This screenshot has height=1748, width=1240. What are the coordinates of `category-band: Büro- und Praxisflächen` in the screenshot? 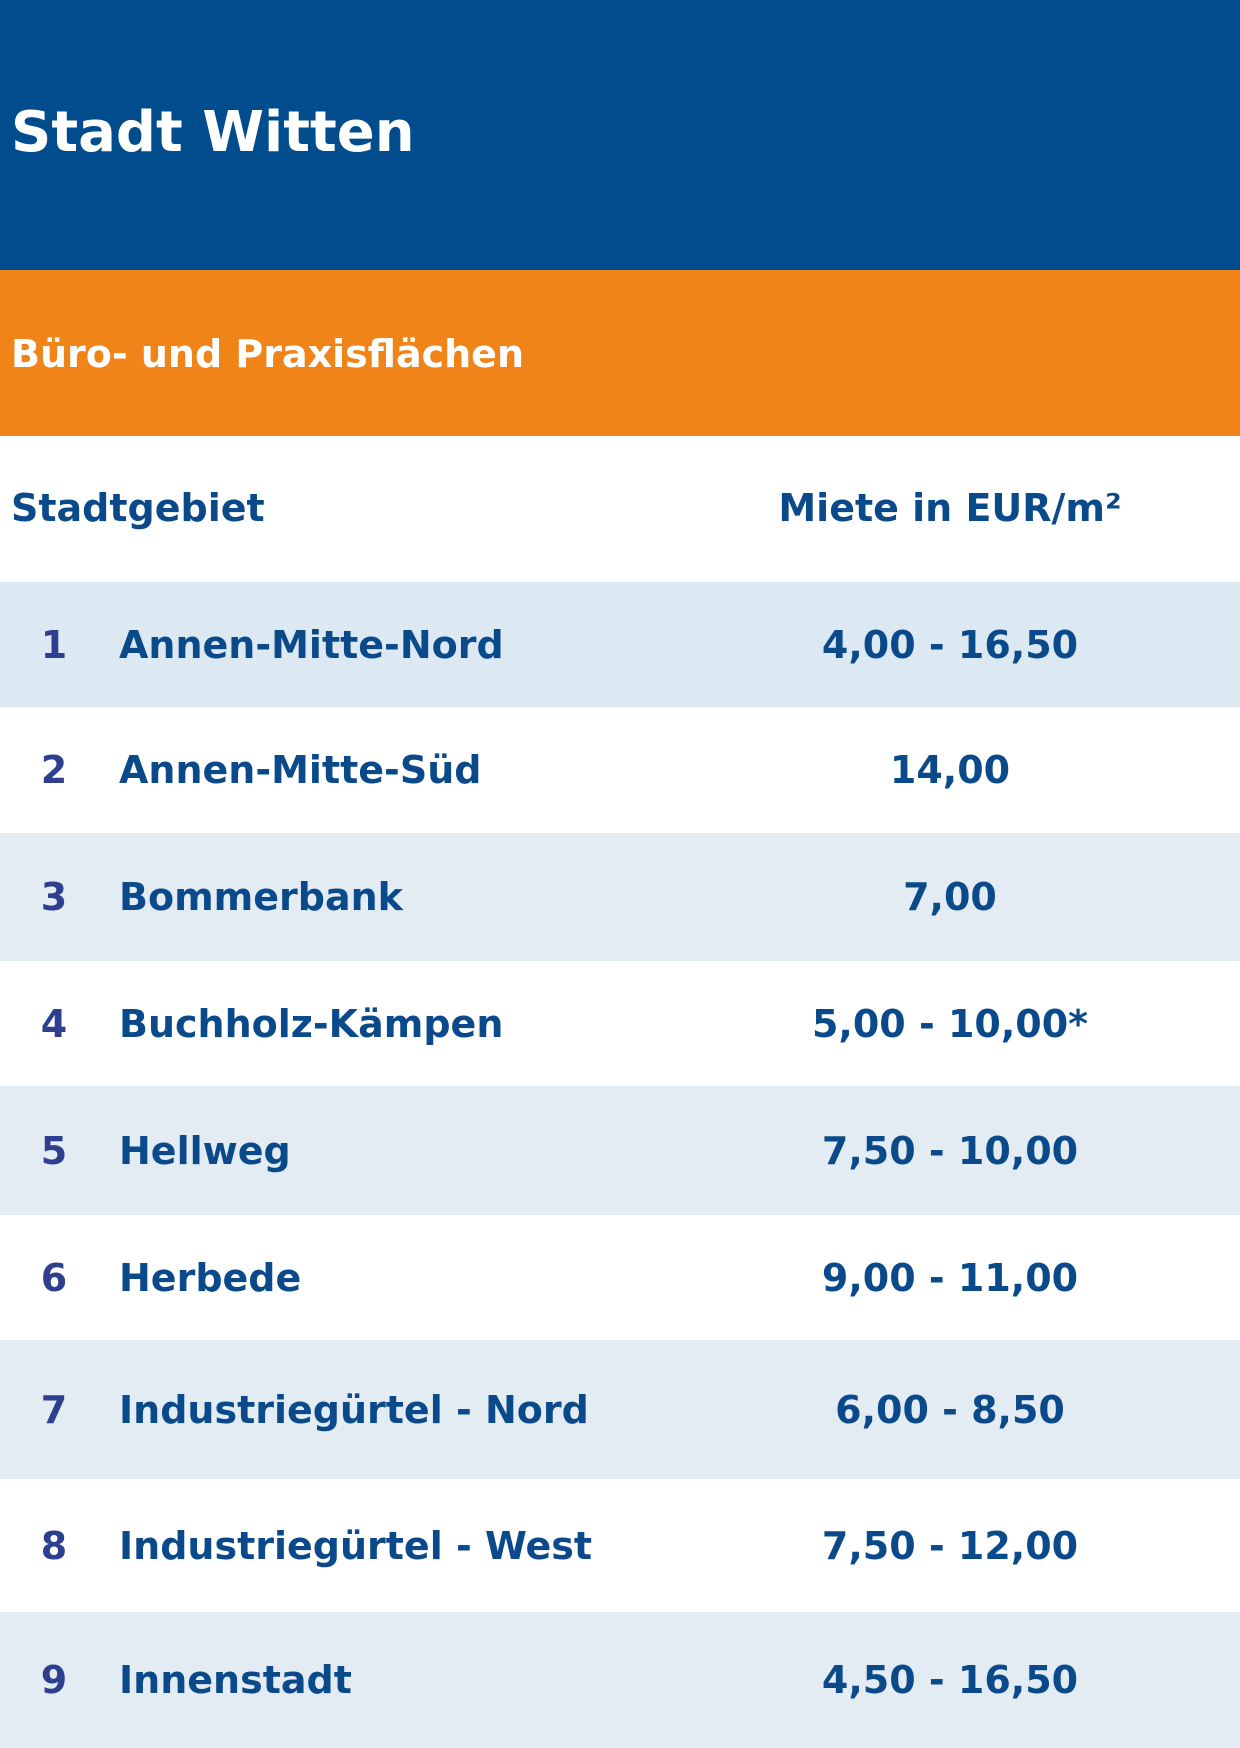 It's located at (620, 353).